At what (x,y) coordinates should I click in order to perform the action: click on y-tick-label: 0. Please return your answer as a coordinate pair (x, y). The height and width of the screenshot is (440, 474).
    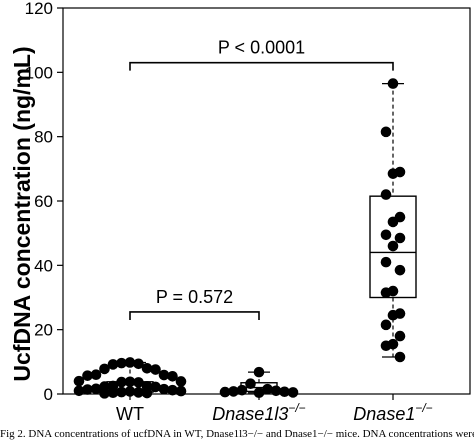
    Looking at the image, I should click on (48, 394).